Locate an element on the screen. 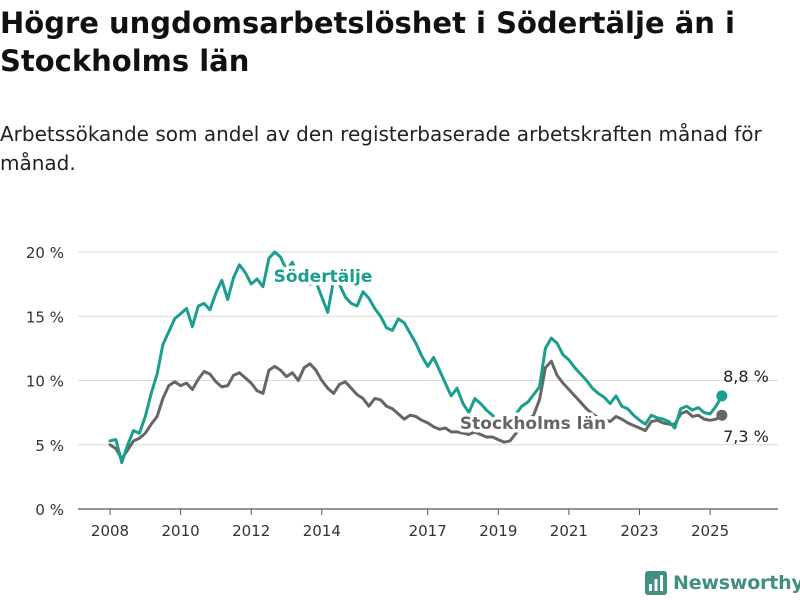 Image resolution: width=800 pixels, height=600 pixels. bar-chart-logo-icon is located at coordinates (656, 583).